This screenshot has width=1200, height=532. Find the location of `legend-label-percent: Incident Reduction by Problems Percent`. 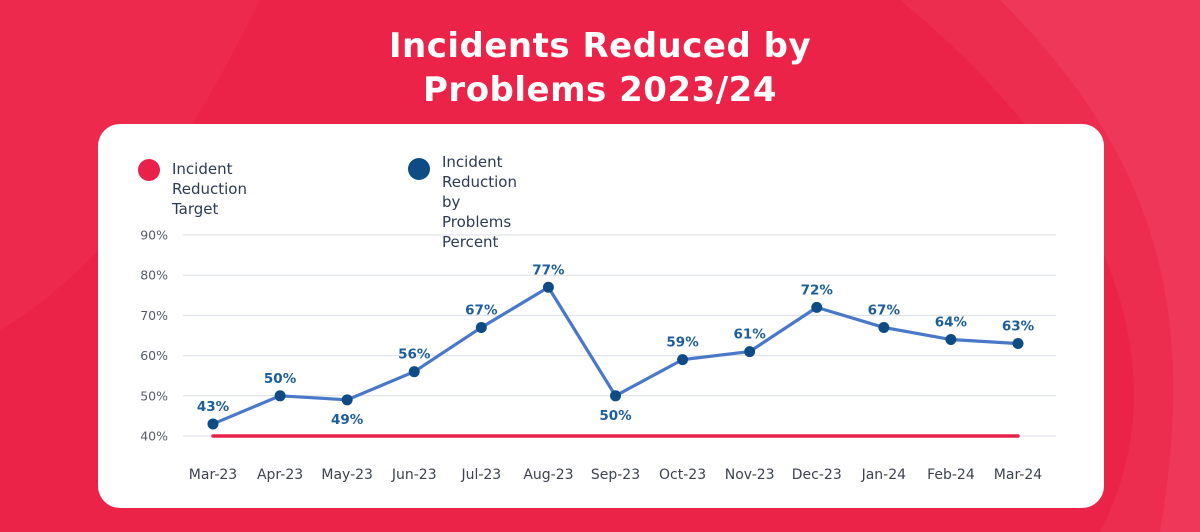

legend-label-percent: Incident Reduction by Problems Percent is located at coordinates (479, 202).